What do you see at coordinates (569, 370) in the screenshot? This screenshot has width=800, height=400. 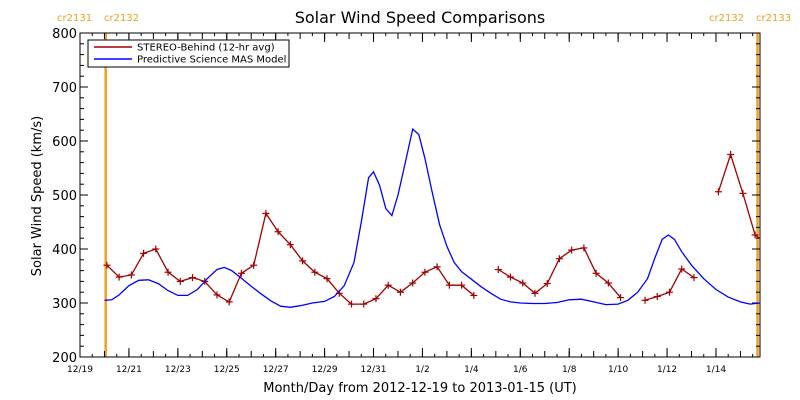 I see `x-tick-label: 1/8` at bounding box center [569, 370].